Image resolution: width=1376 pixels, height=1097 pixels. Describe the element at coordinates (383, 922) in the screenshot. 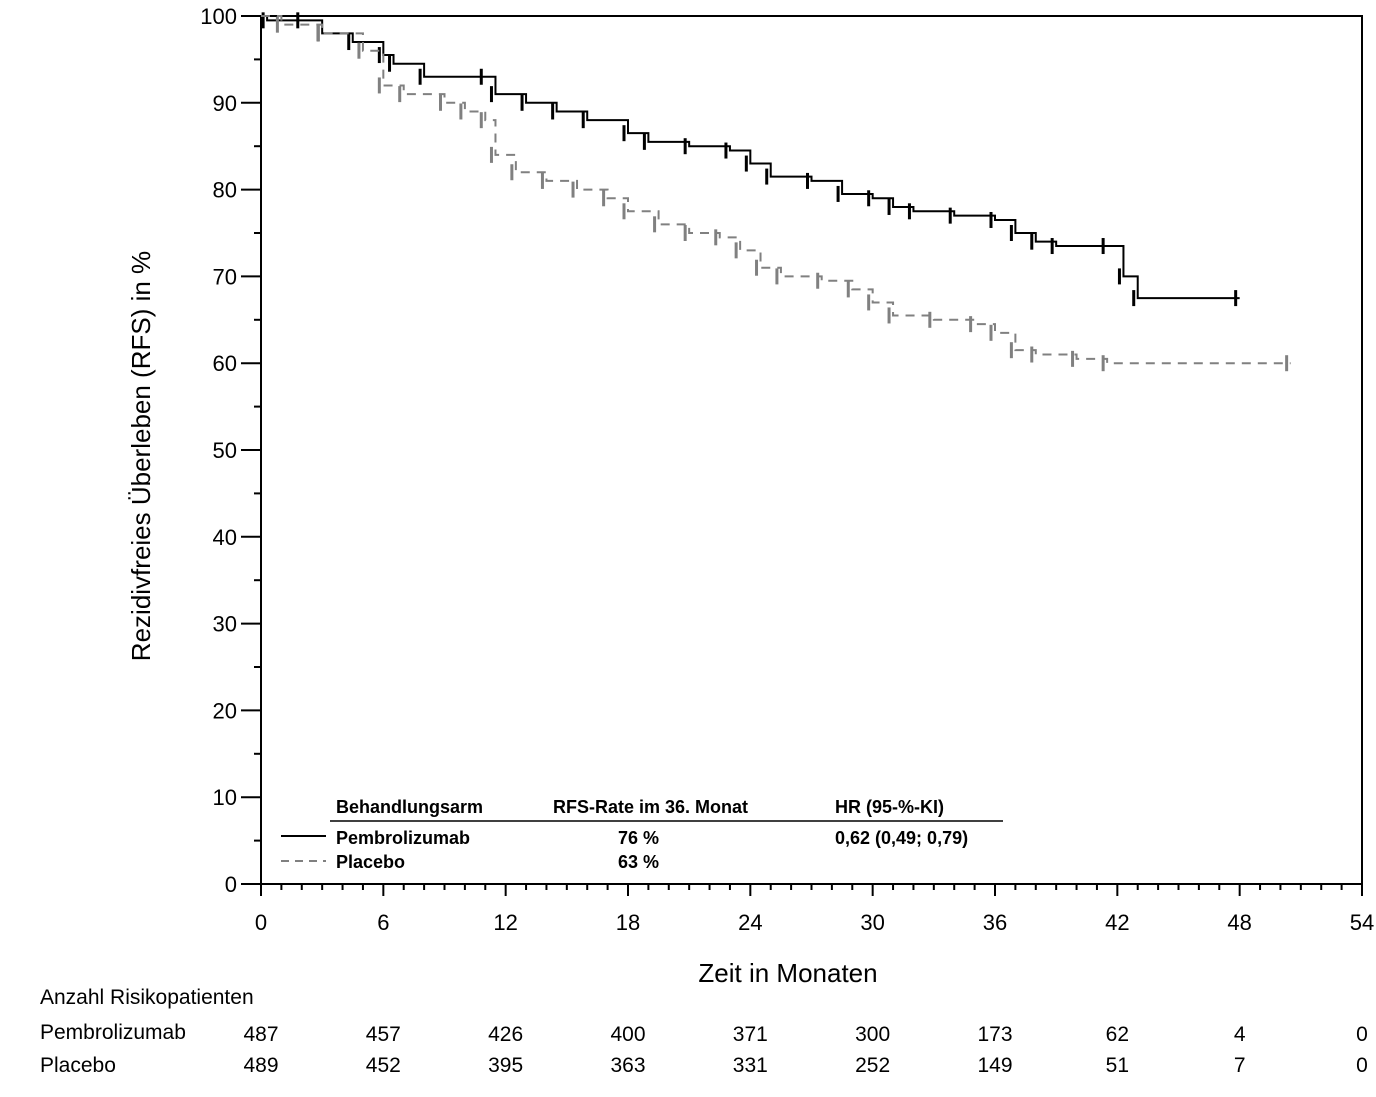

I see `x-tick-label: 6` at that location.